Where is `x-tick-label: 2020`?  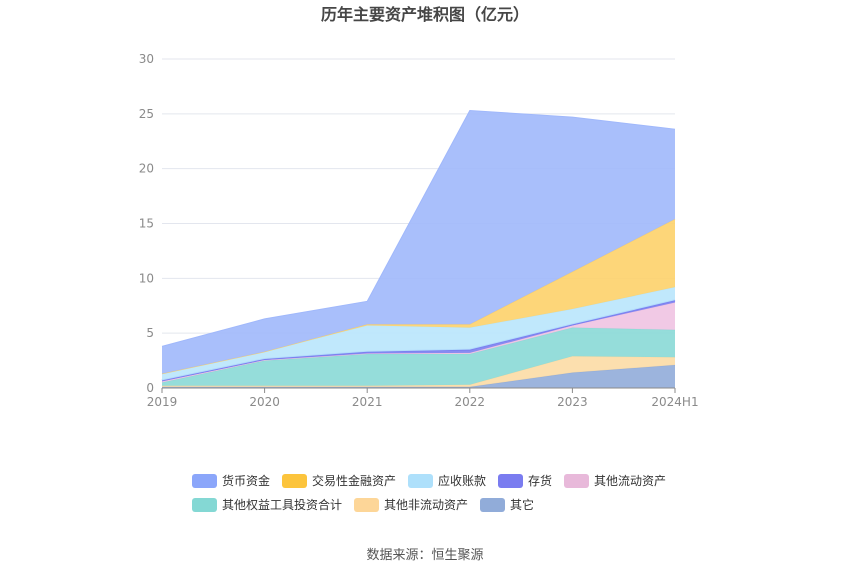
x-tick-label: 2020 is located at coordinates (264, 402).